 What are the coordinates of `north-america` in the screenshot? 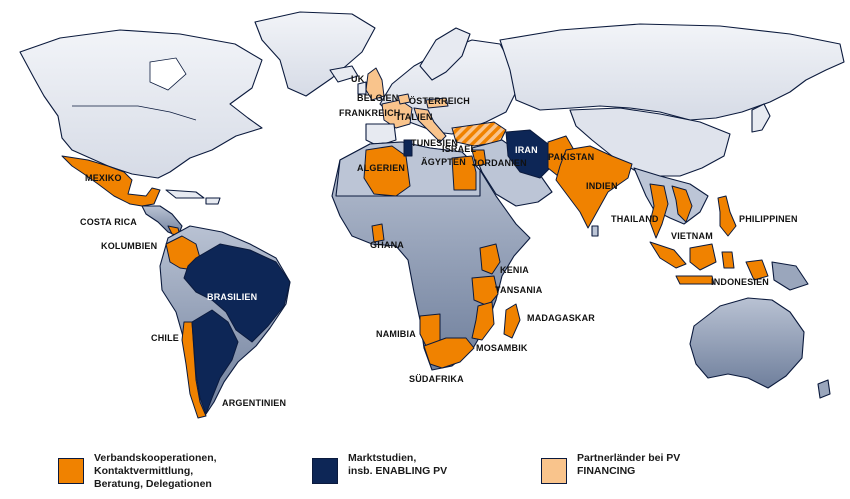 It's located at (141, 104).